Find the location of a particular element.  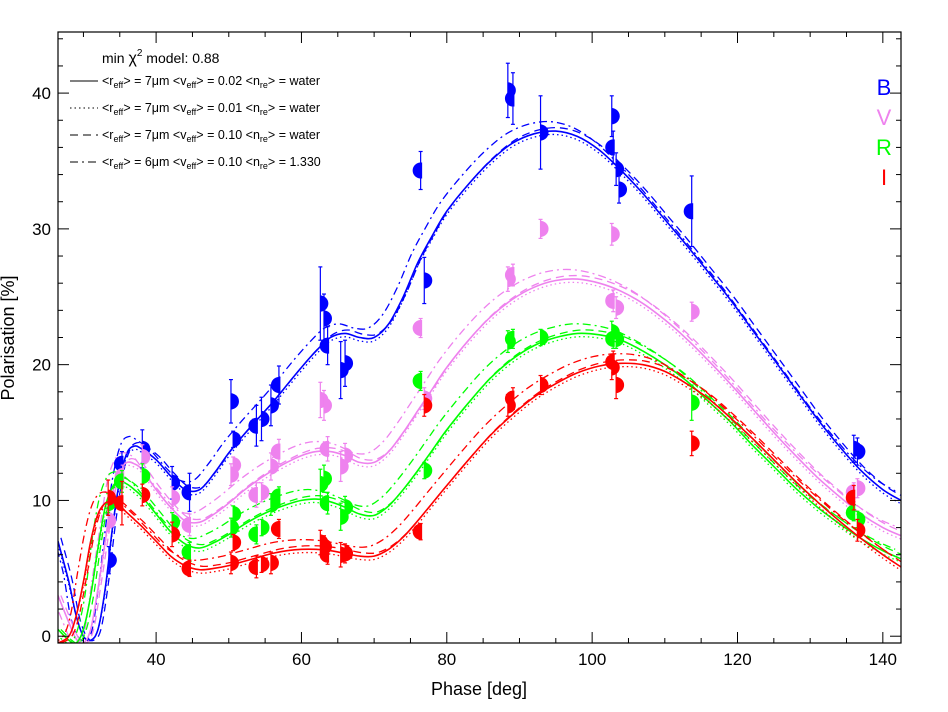

legend-entry-dotted: <reff> = 7μm <veff> = 0.01 <nre> = water is located at coordinates (211, 109).